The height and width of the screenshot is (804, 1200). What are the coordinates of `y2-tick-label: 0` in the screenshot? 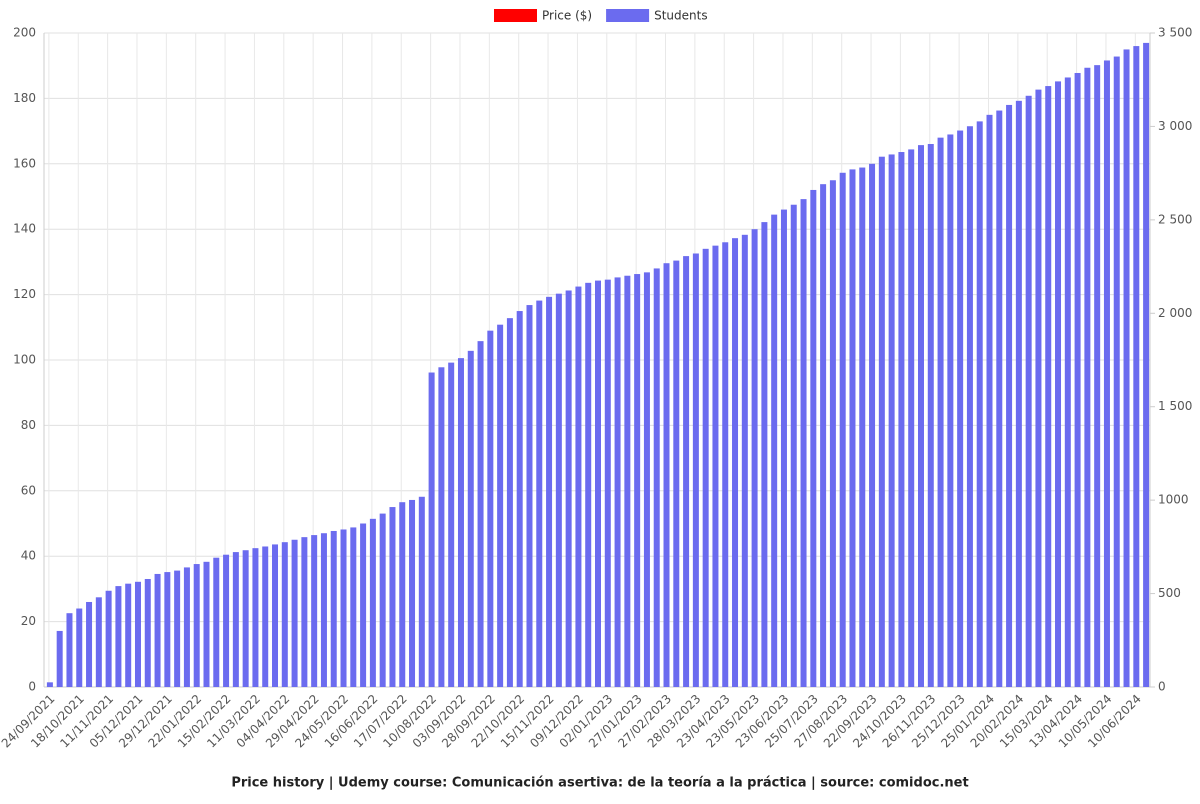 It's located at (1162, 687).